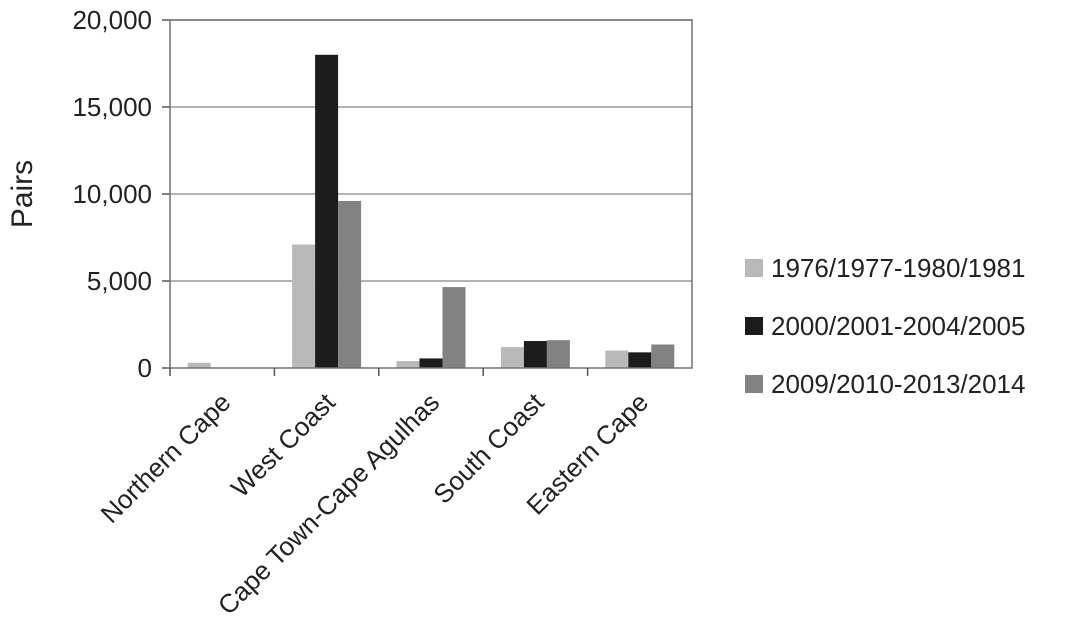 The image size is (1068, 637). Describe the element at coordinates (898, 384) in the screenshot. I see `legend-label: 2009/2010-2013/2014` at that location.